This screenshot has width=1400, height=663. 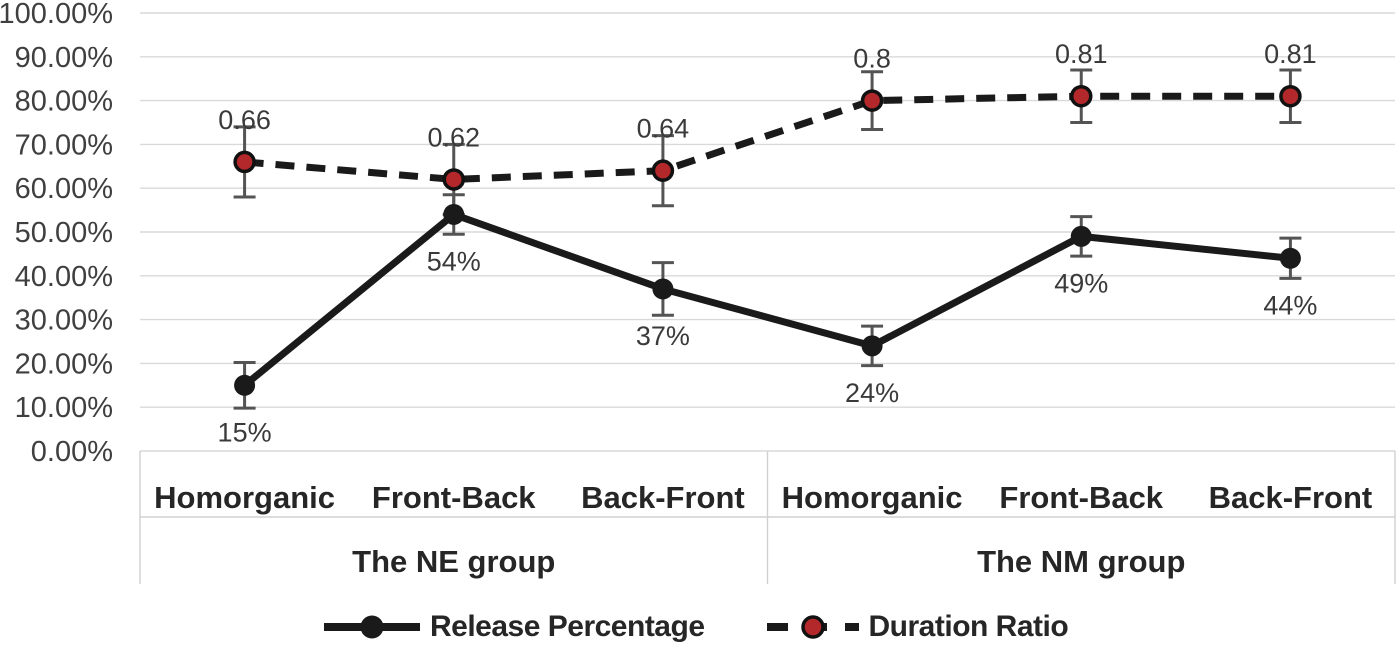 What do you see at coordinates (245, 432) in the screenshot?
I see `data-label-release-percentage: 15%` at bounding box center [245, 432].